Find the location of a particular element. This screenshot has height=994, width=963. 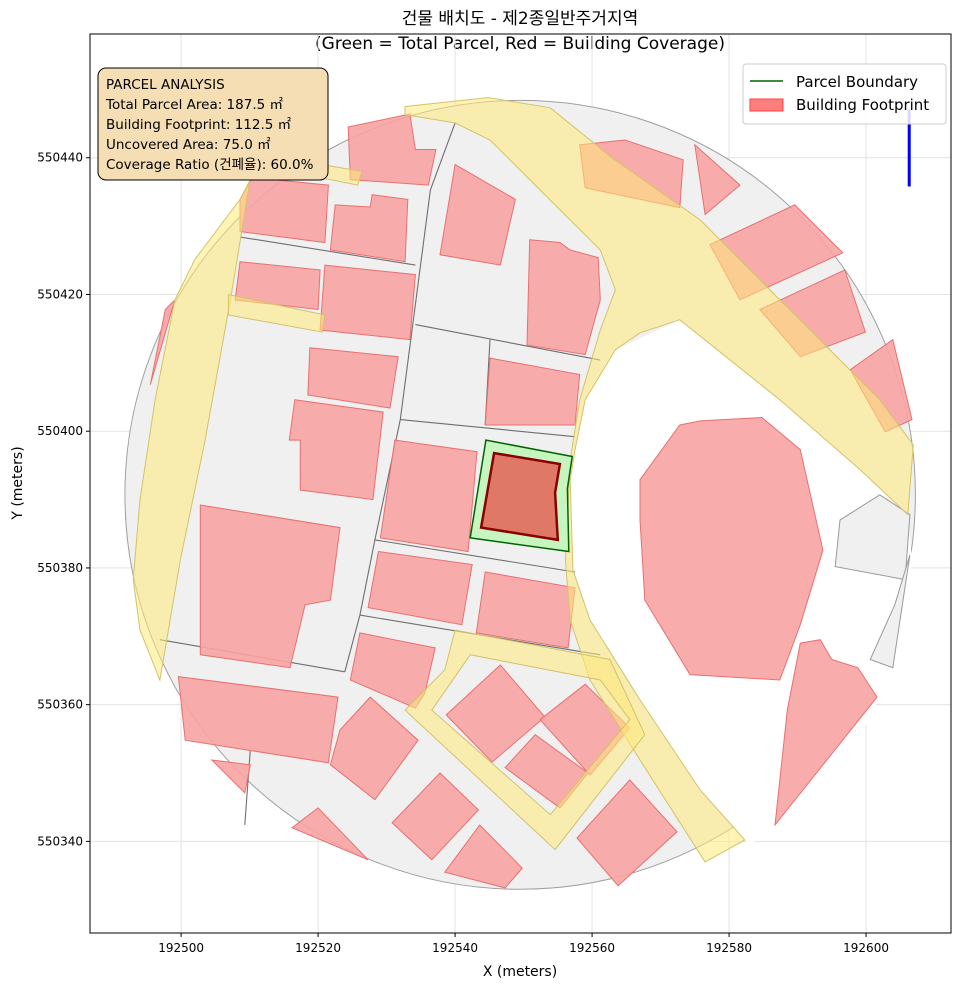

y-tick-label: 550360 is located at coordinates (60, 705).